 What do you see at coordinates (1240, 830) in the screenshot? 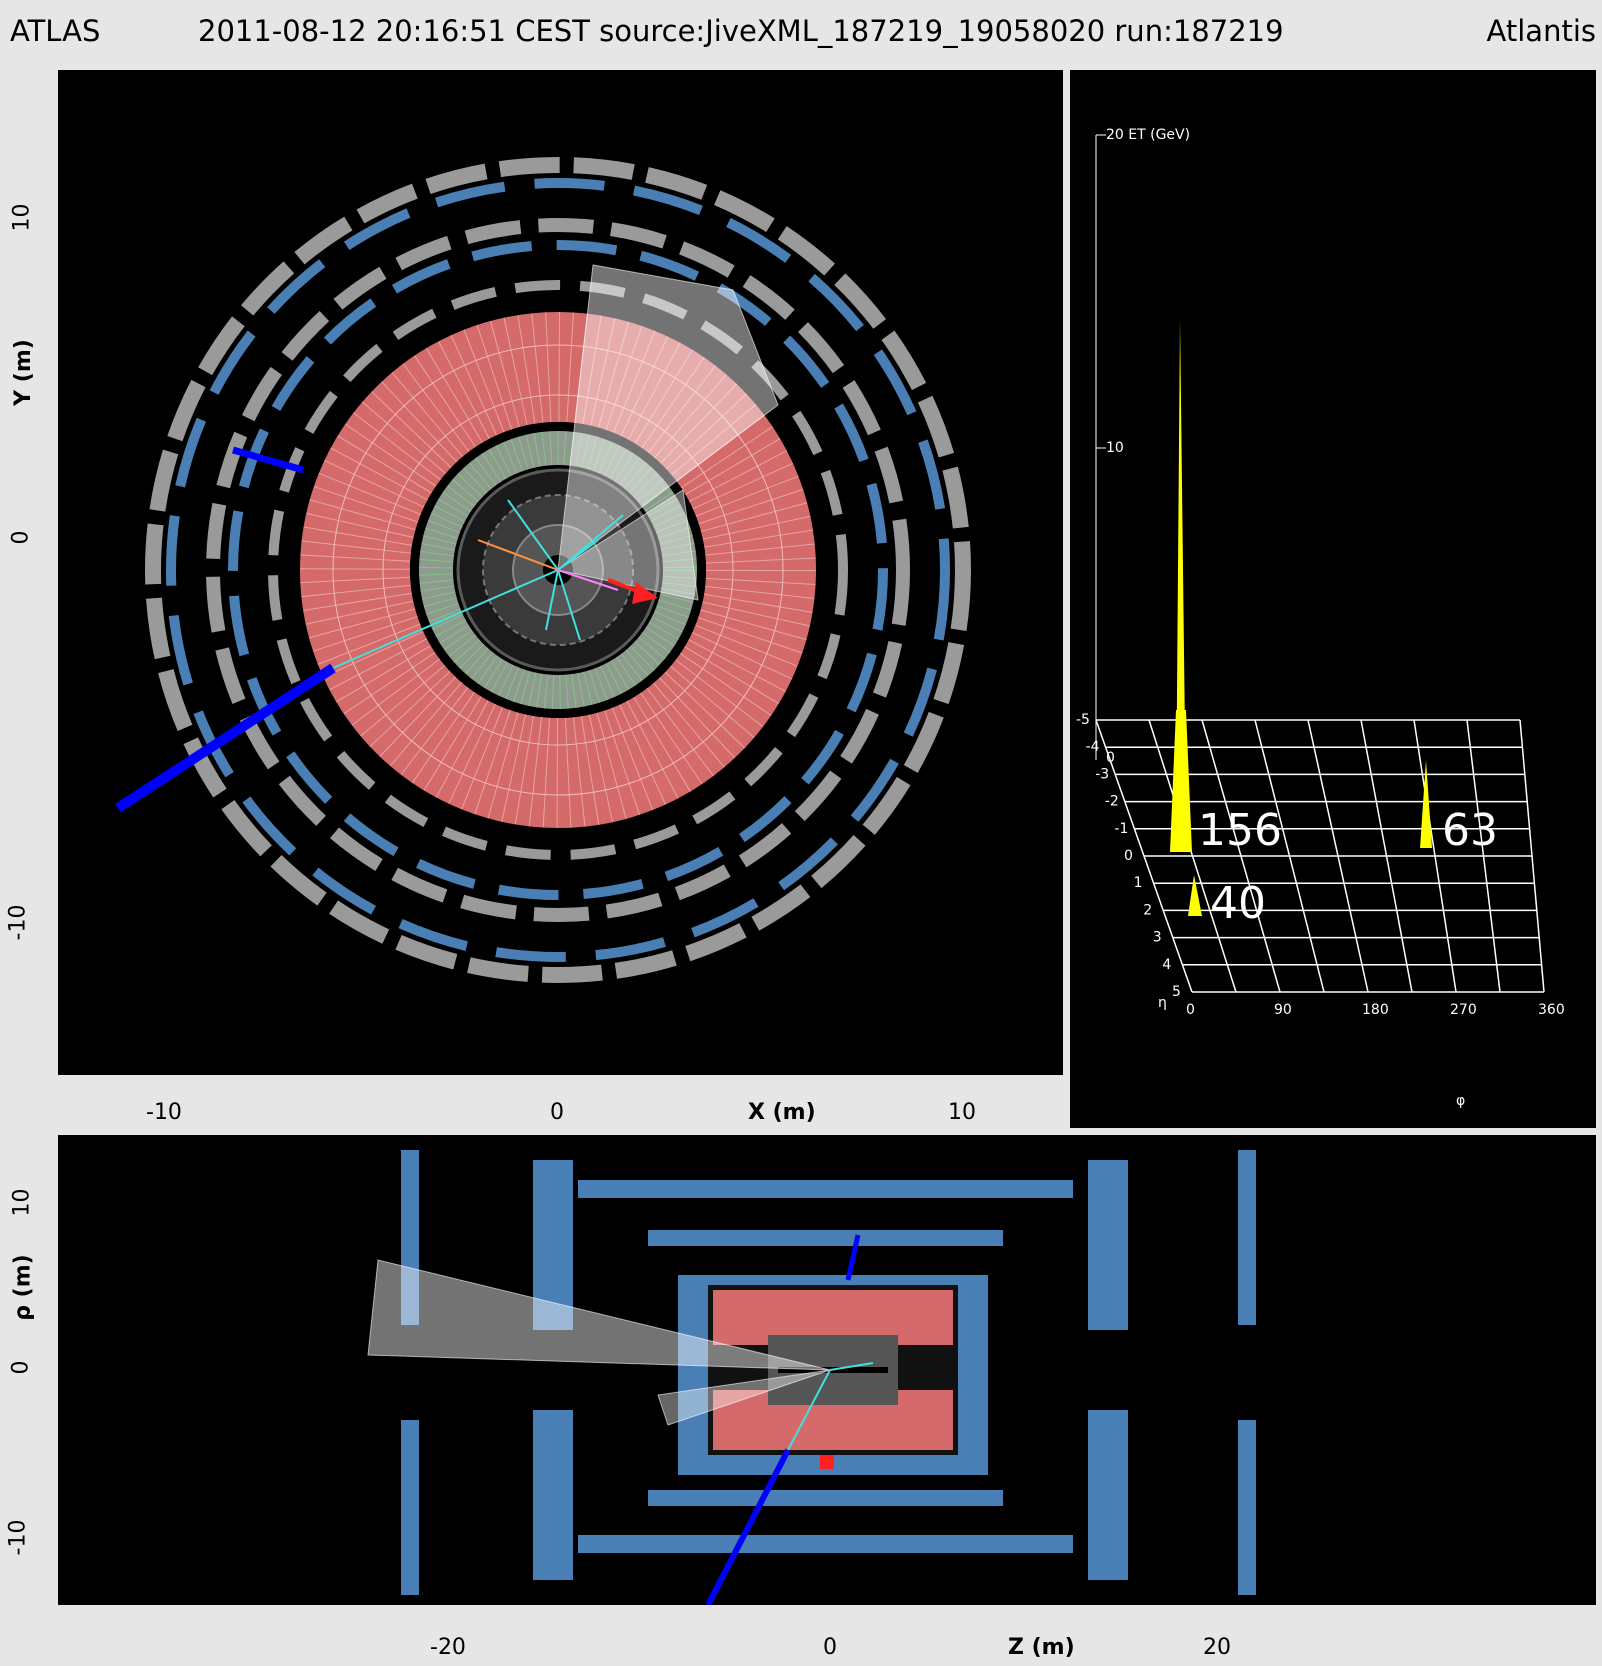
I see `et-label-156: 156` at bounding box center [1240, 830].